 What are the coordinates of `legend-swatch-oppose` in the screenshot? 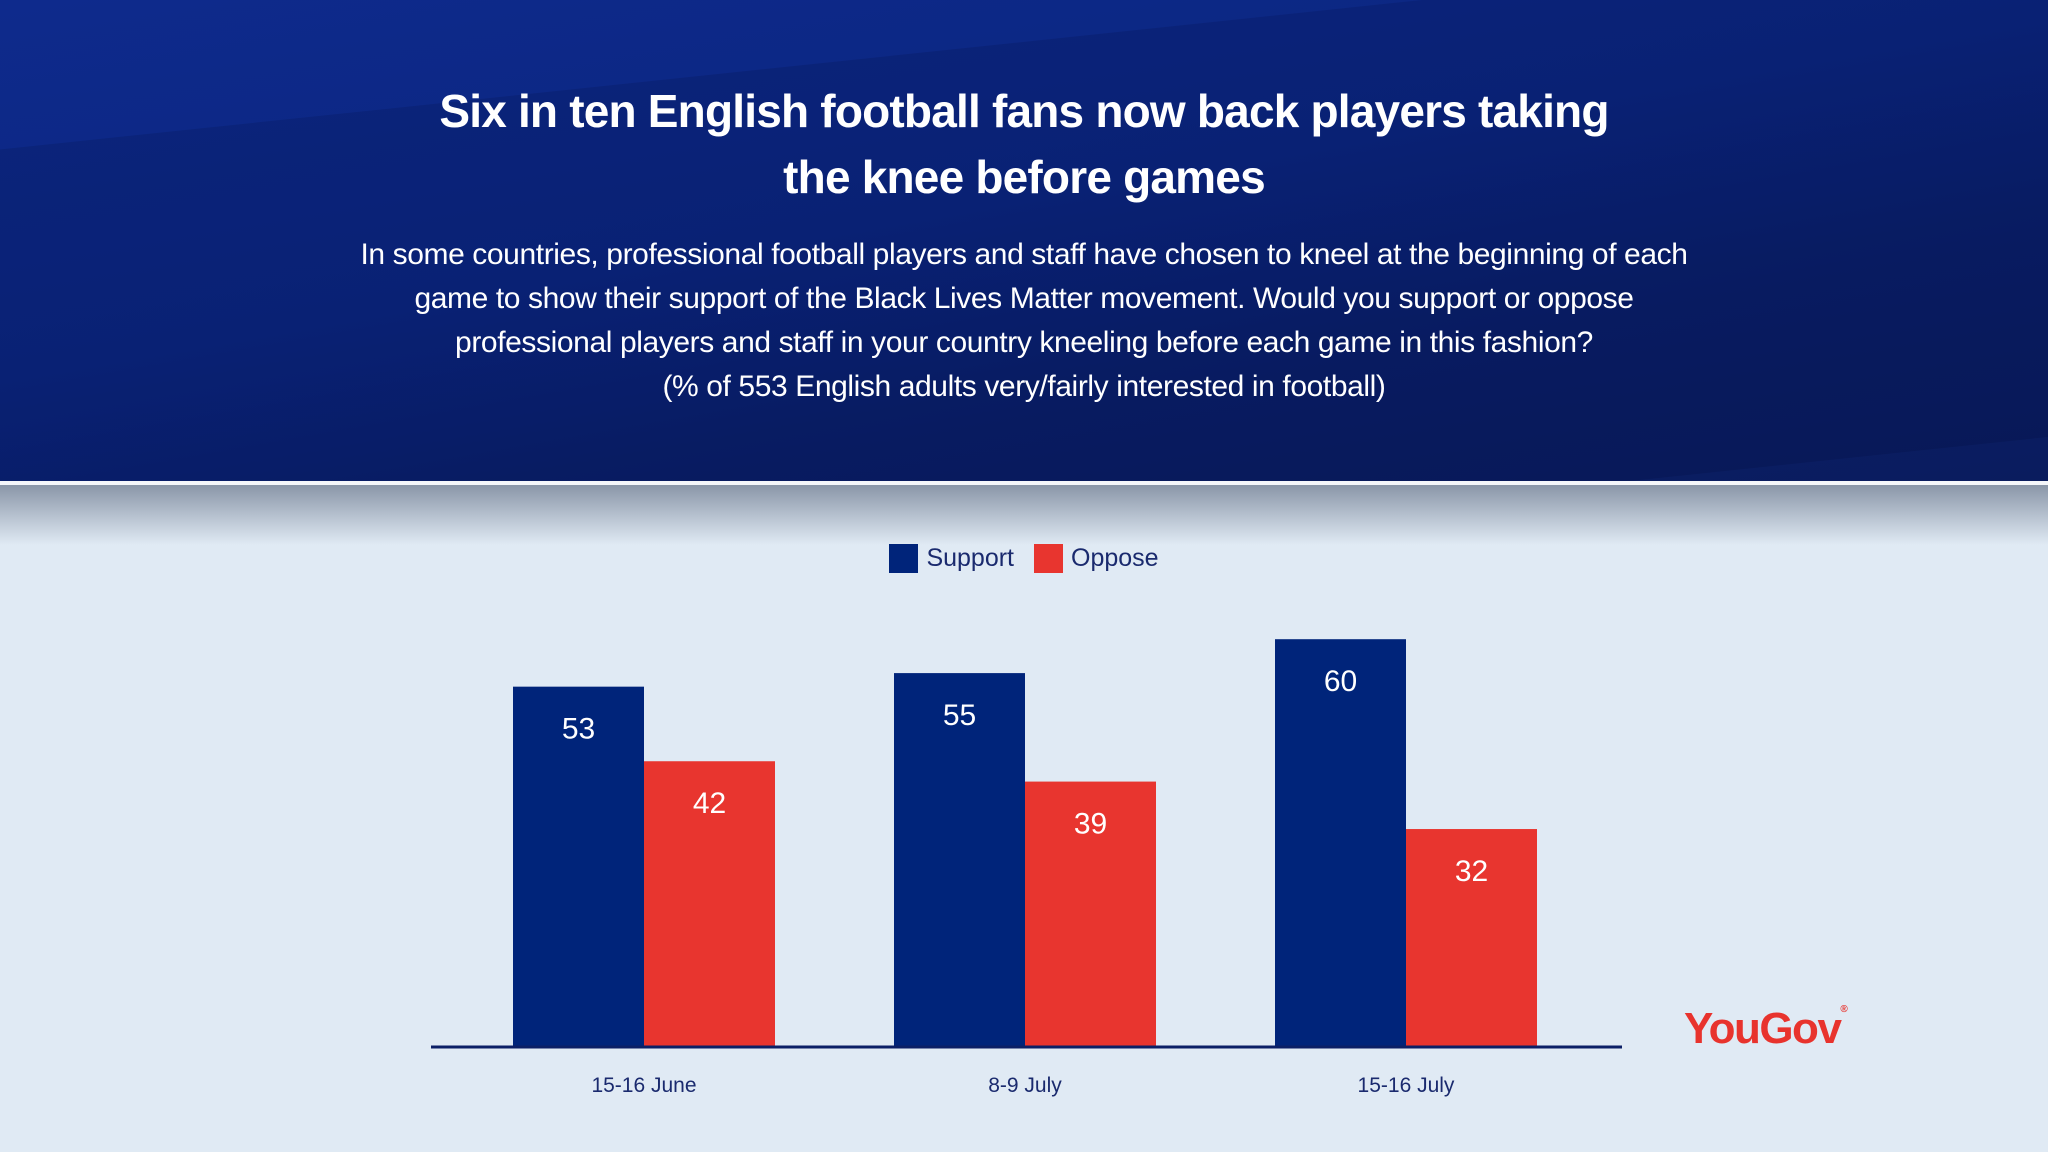 It's located at (1048, 558).